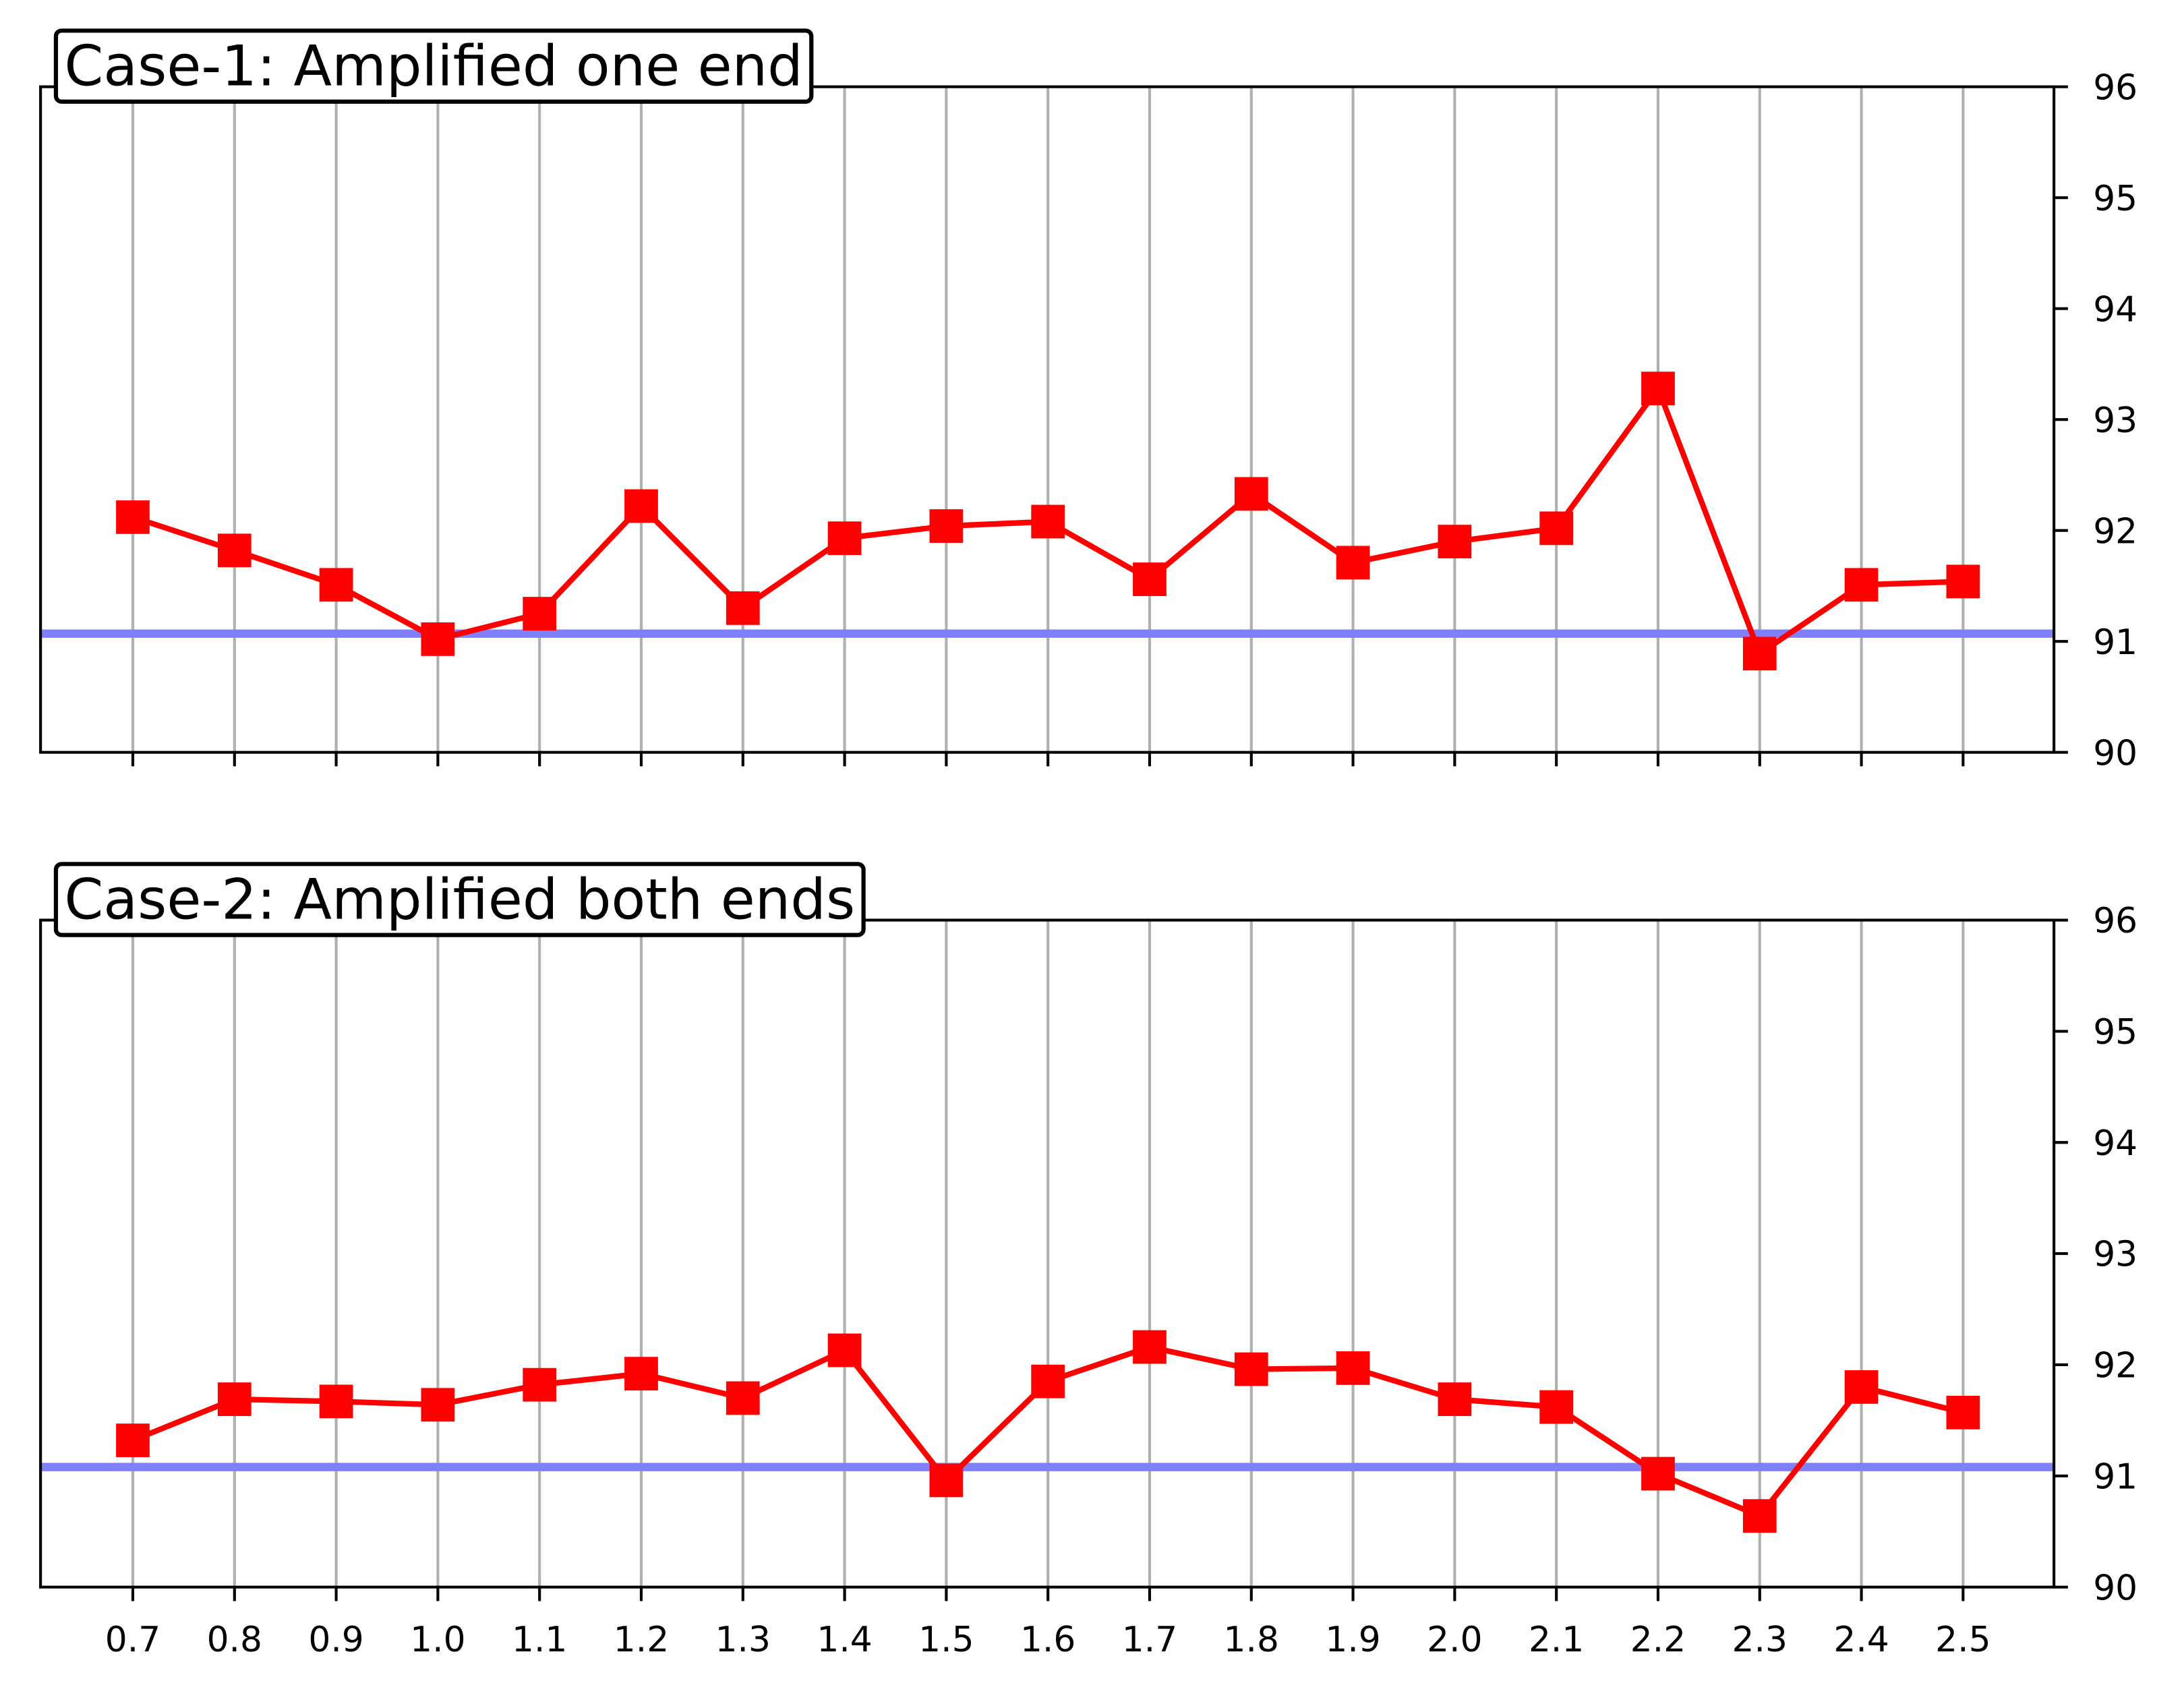 This screenshot has width=2184, height=1706. What do you see at coordinates (1149, 1640) in the screenshot?
I see `x-tick-label: 1.7` at bounding box center [1149, 1640].